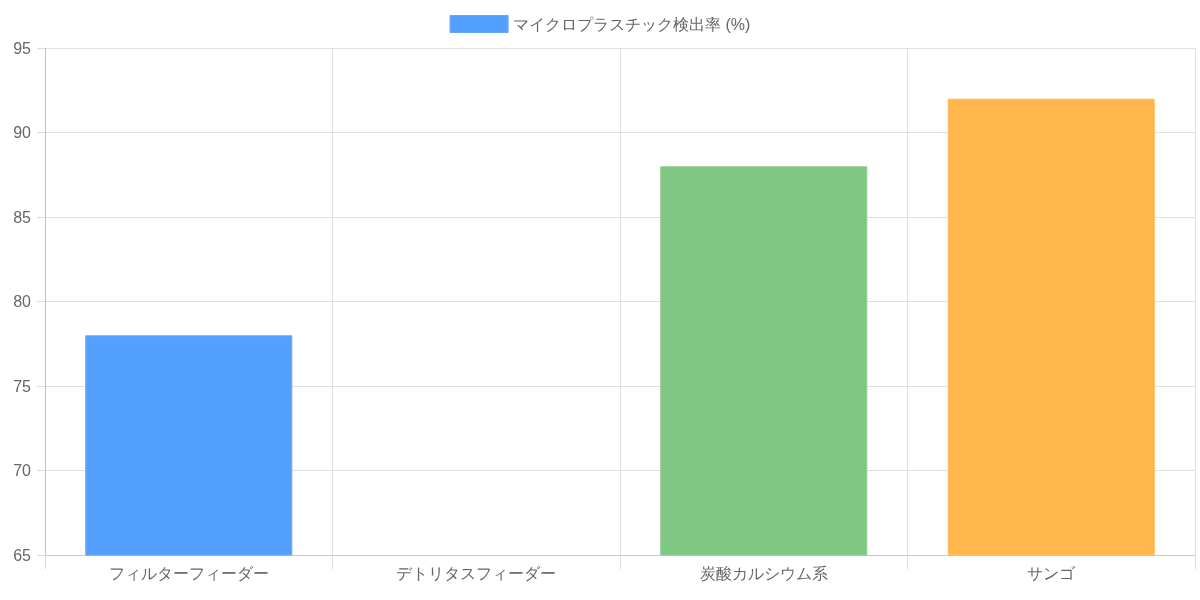 This screenshot has height=600, width=1200. Describe the element at coordinates (188, 573) in the screenshot. I see `x-tick-label: フィルターフィーダー` at that location.